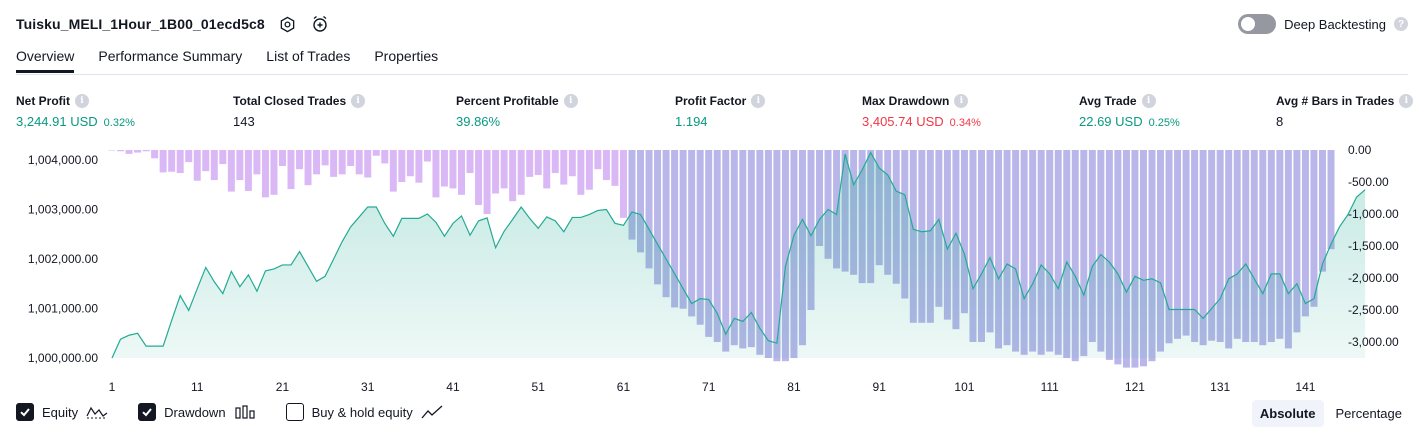 Image resolution: width=1424 pixels, height=438 pixels. I want to click on metric-value: 39.86%, so click(478, 121).